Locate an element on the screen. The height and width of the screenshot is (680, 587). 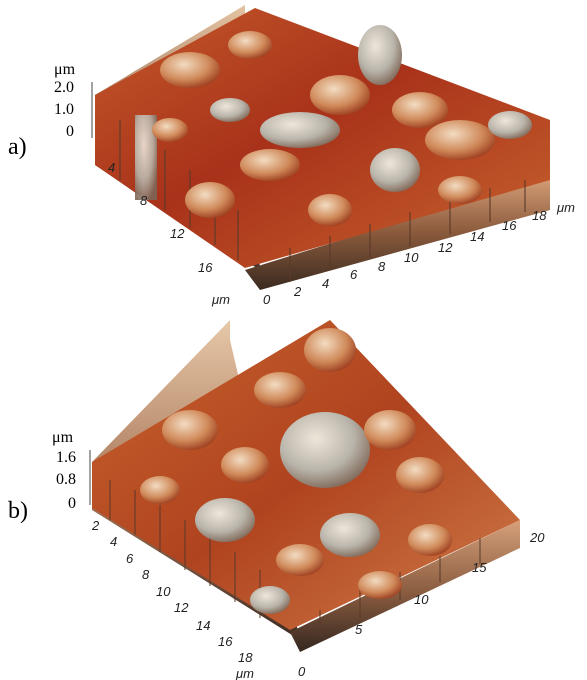
panel-a-z-tick: 0 is located at coordinates (70, 131).